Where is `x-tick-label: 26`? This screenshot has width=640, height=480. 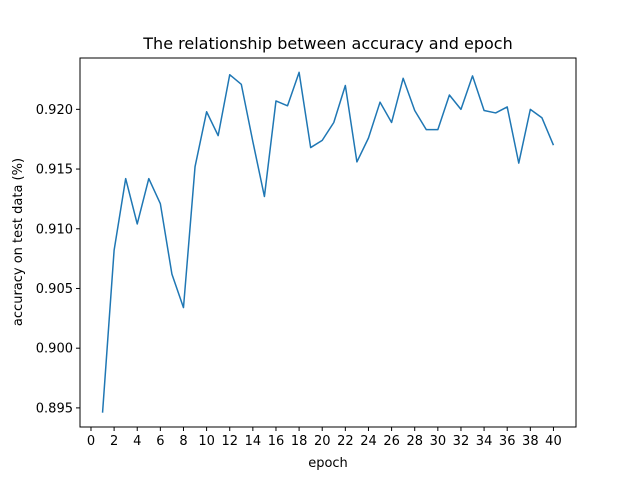
x-tick-label: 26 is located at coordinates (391, 441).